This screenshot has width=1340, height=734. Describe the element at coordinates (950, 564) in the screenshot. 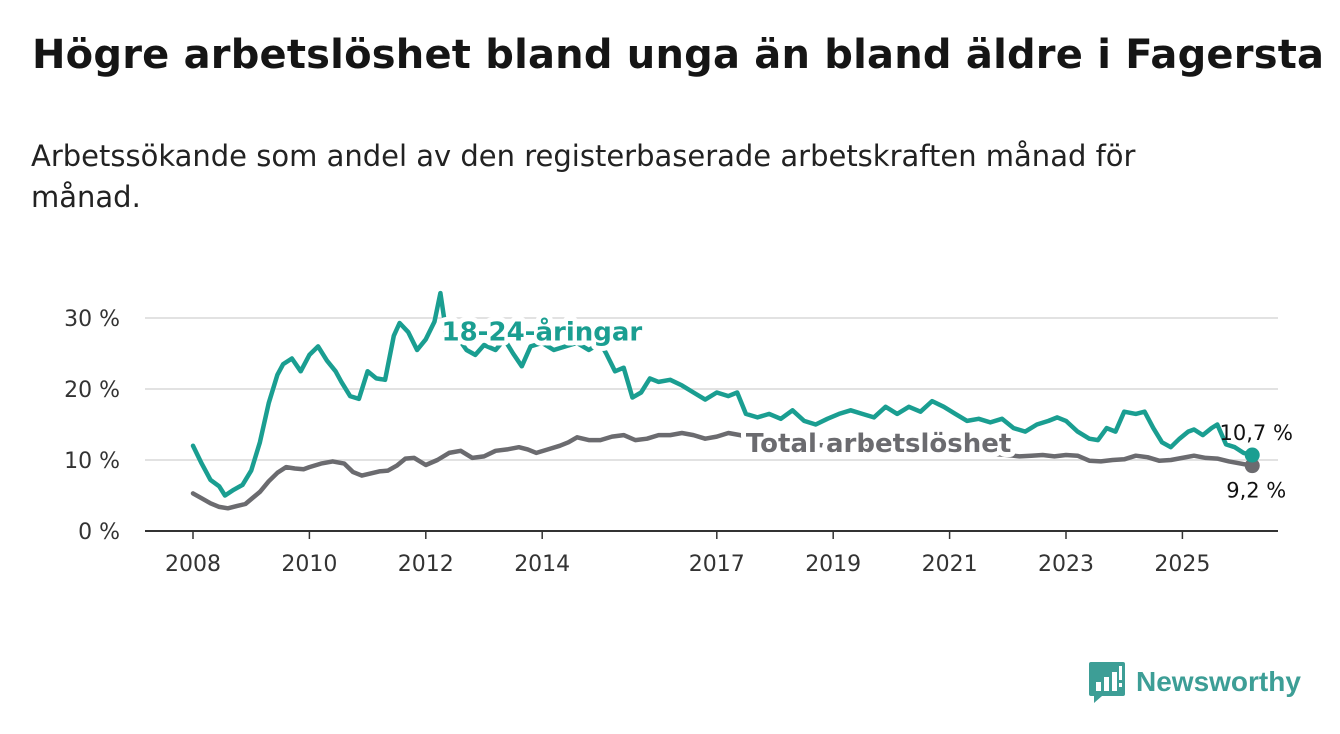

I see `x-tick-label: 2021` at that location.